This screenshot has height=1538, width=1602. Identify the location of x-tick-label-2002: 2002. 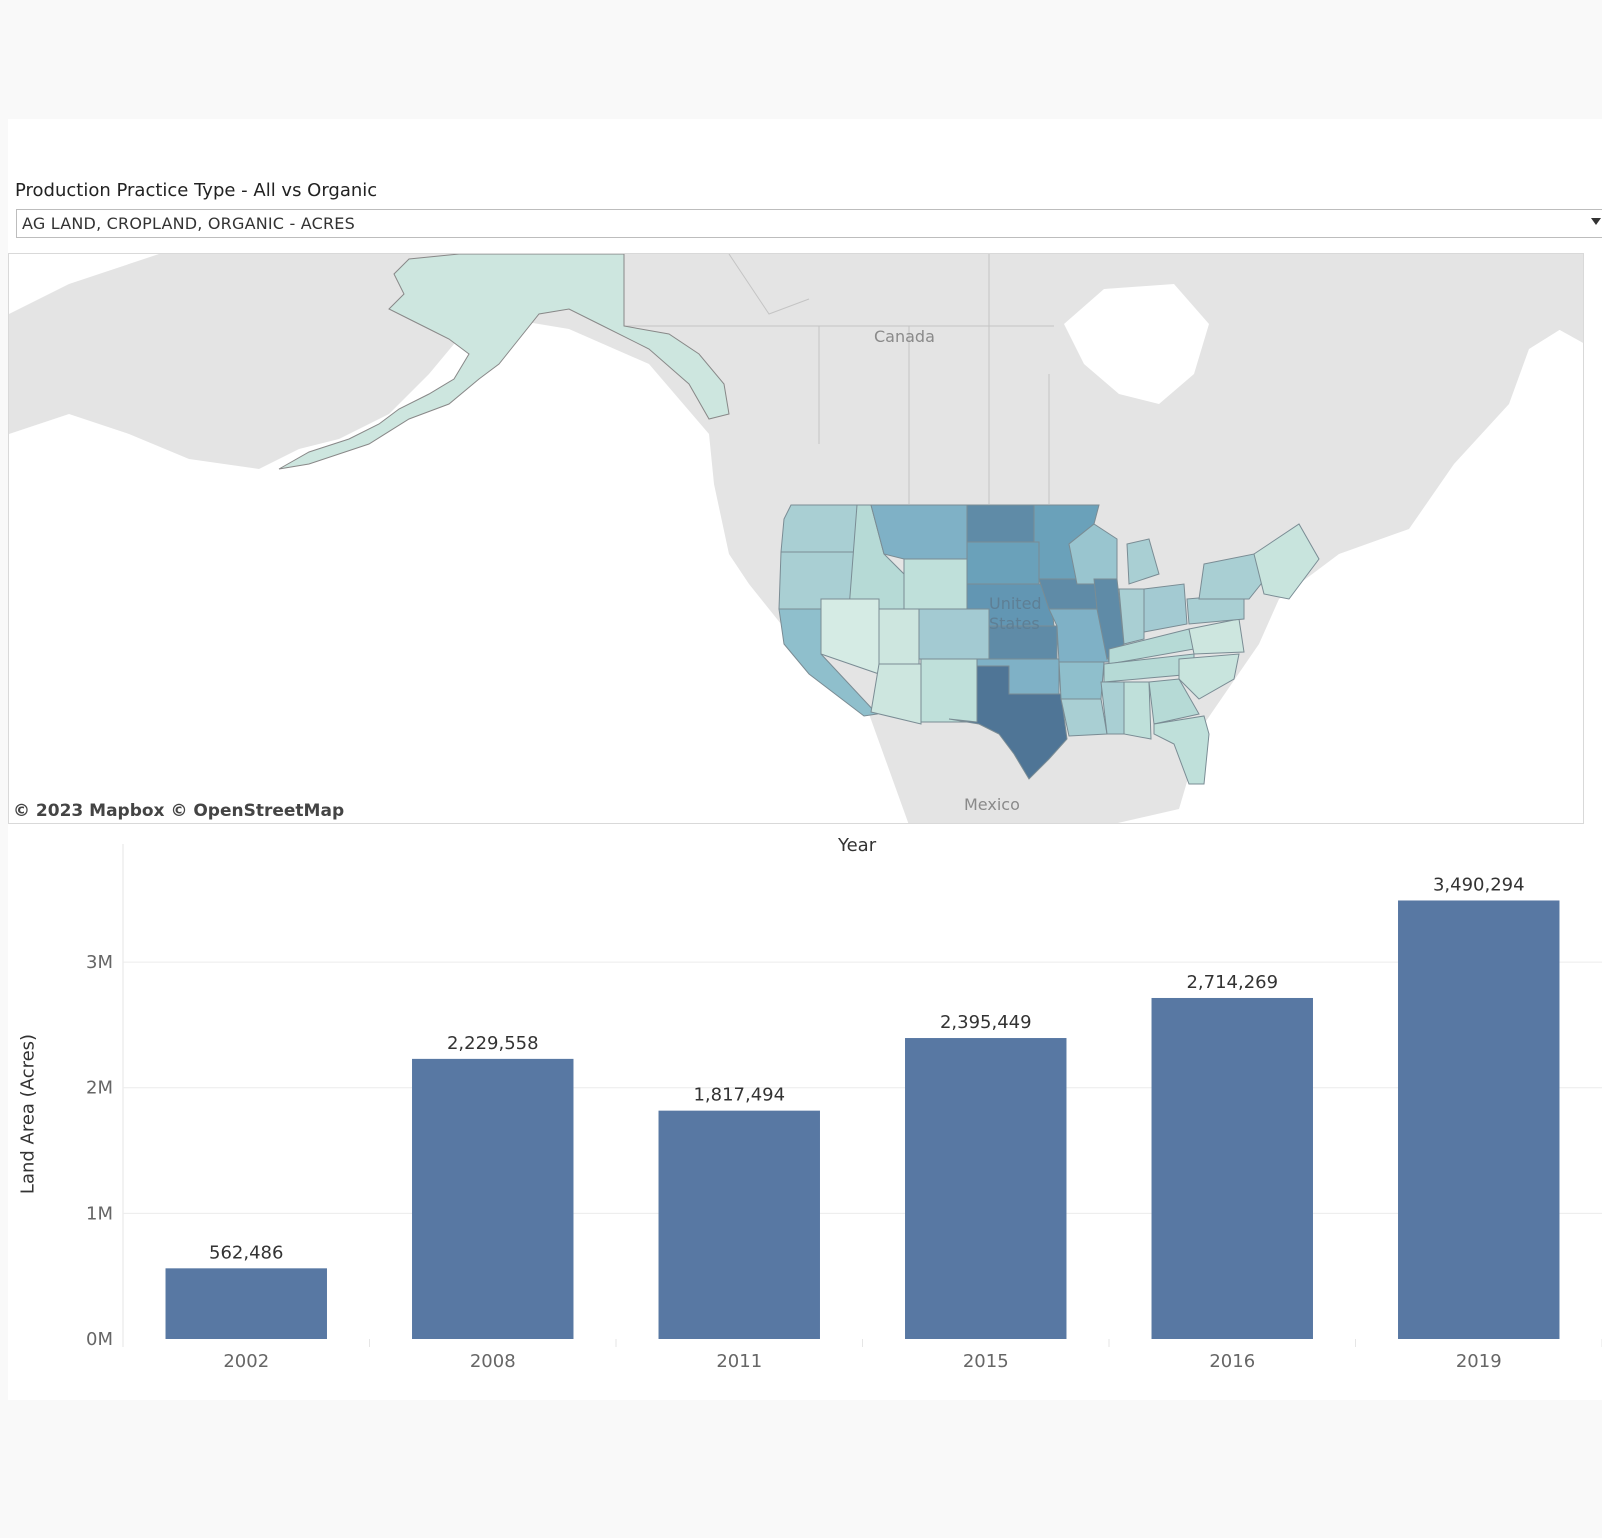
(246, 1361).